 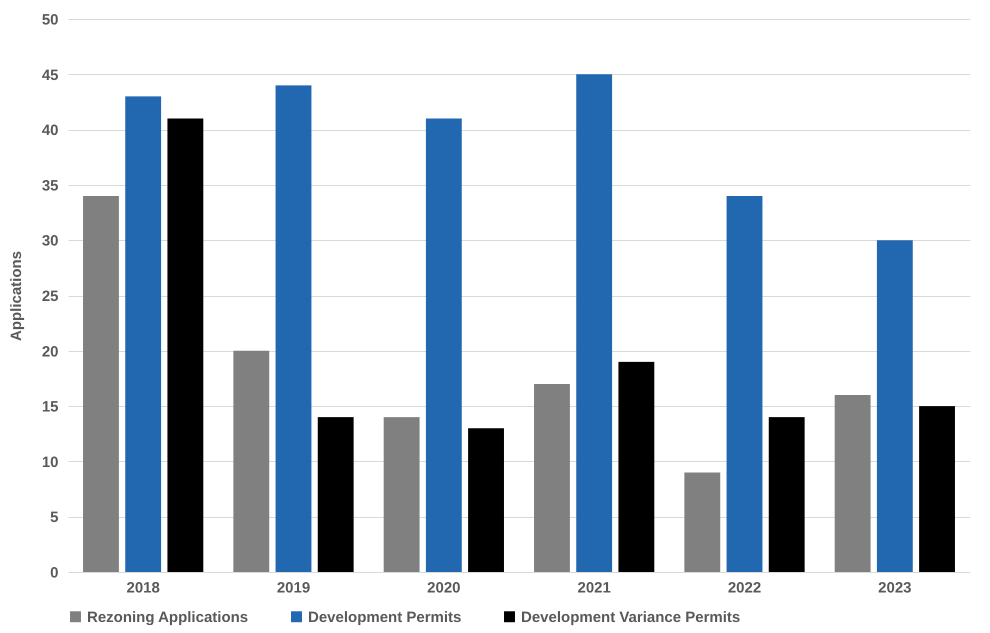 I want to click on y-tick-label: 20, so click(x=50, y=351).